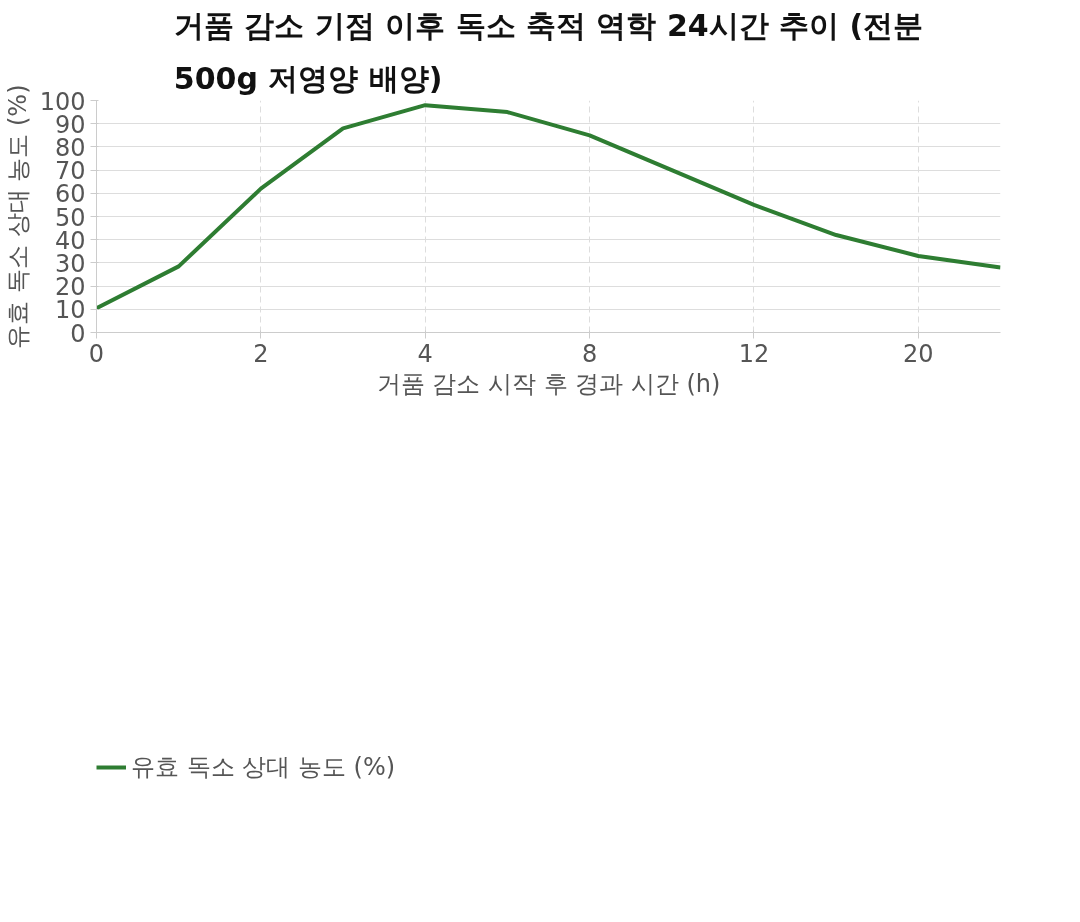 The height and width of the screenshot is (922, 1080). What do you see at coordinates (589, 353) in the screenshot?
I see `x-tick-label: 8` at bounding box center [589, 353].